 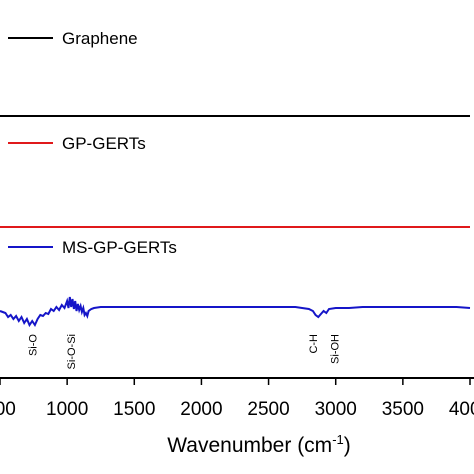 I want to click on peak-annotation-3: C-H, so click(x=314, y=344).